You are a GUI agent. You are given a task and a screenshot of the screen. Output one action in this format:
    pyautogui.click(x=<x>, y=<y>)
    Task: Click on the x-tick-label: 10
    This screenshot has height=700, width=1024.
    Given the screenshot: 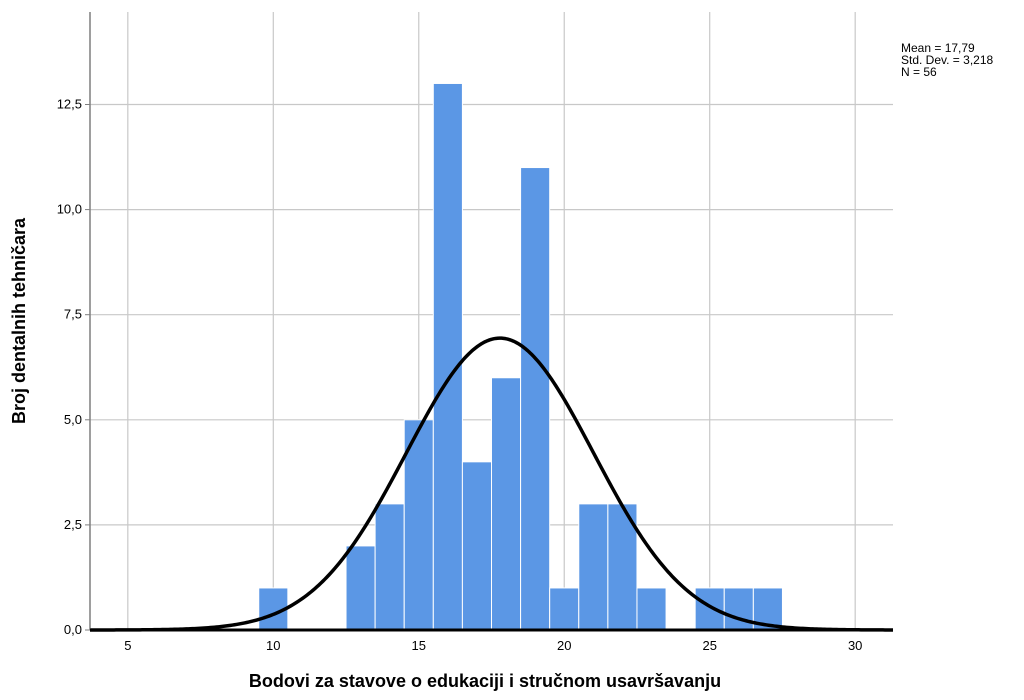 What is the action you would take?
    pyautogui.click(x=273, y=645)
    